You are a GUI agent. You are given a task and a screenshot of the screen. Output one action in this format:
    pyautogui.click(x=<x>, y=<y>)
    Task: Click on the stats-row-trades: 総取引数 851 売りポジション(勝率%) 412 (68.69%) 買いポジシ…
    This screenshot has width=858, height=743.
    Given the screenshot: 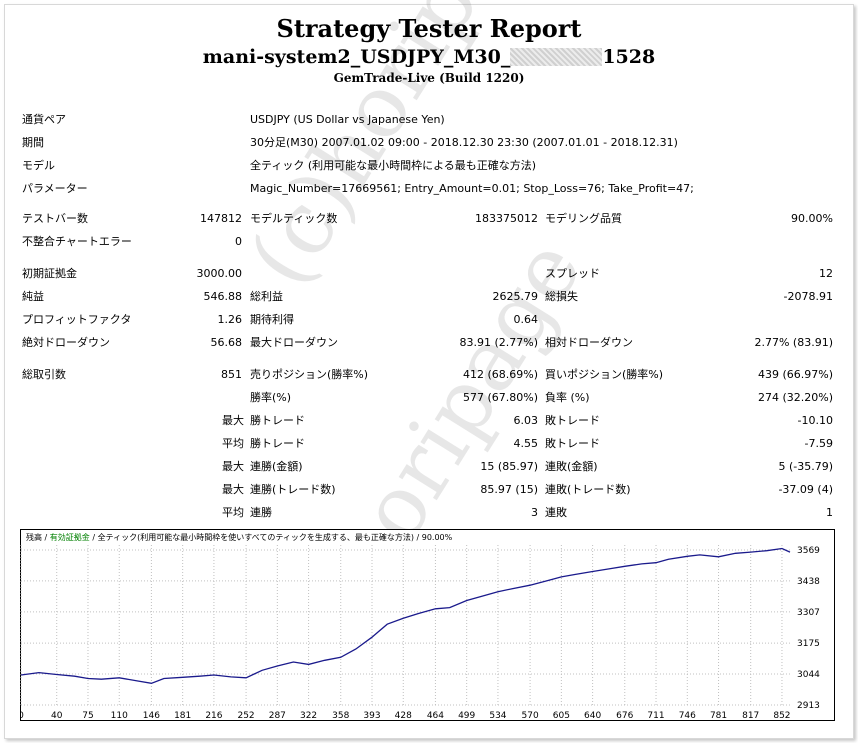 What is the action you would take?
    pyautogui.click(x=429, y=375)
    